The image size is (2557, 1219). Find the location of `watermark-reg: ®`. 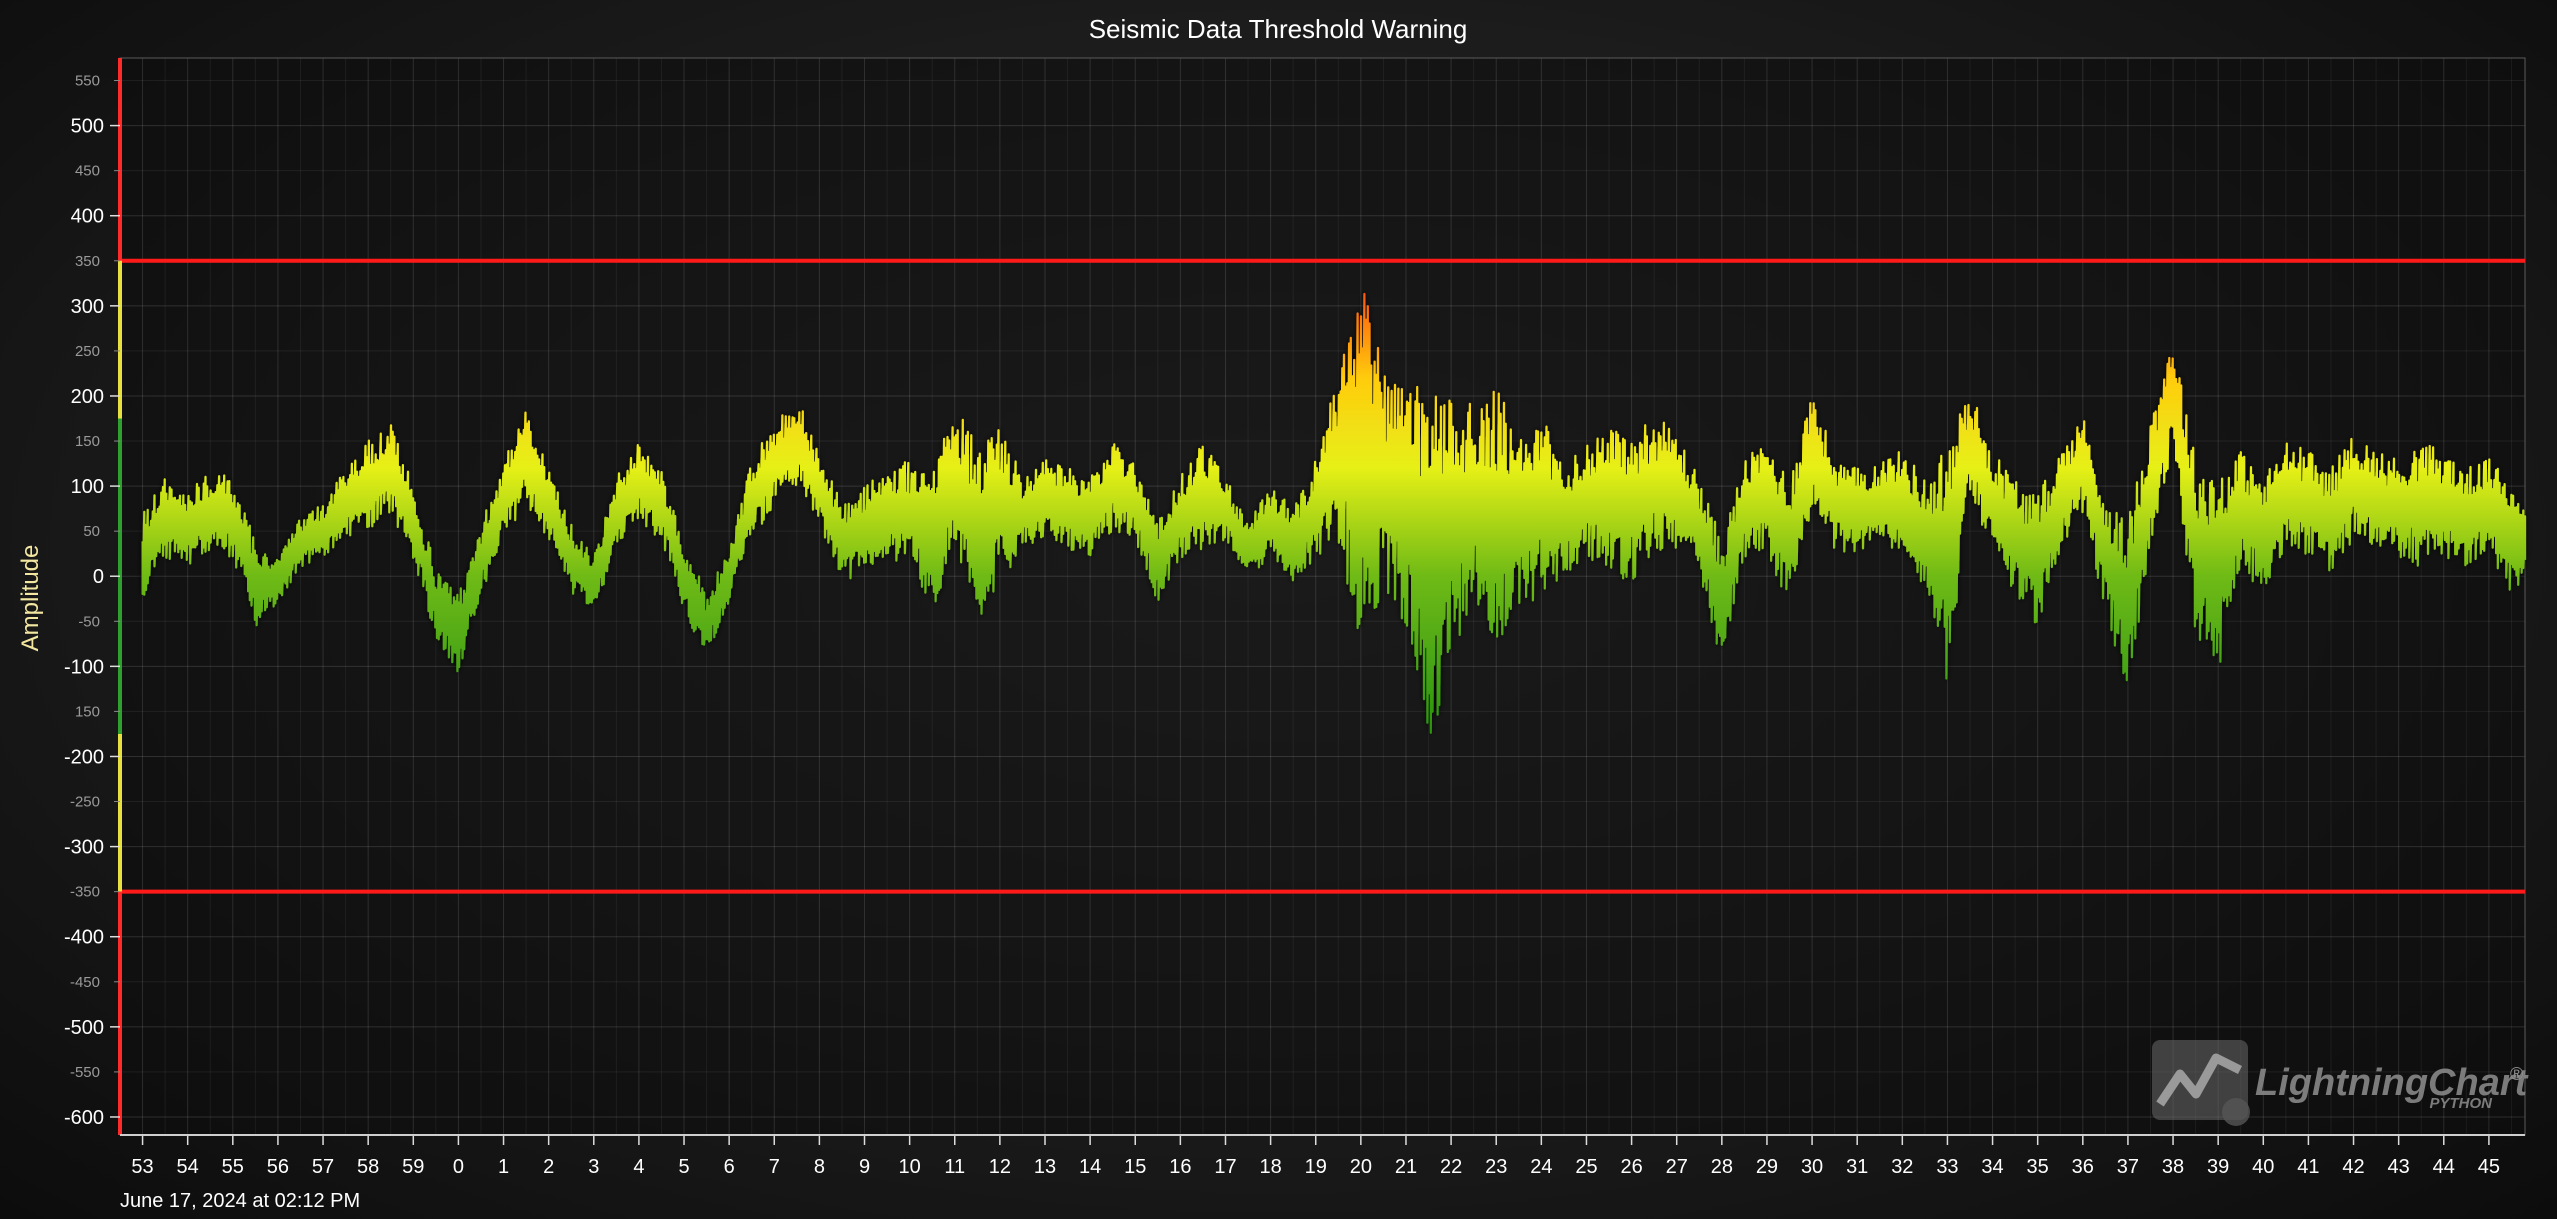

watermark-reg: ® is located at coordinates (2516, 1074).